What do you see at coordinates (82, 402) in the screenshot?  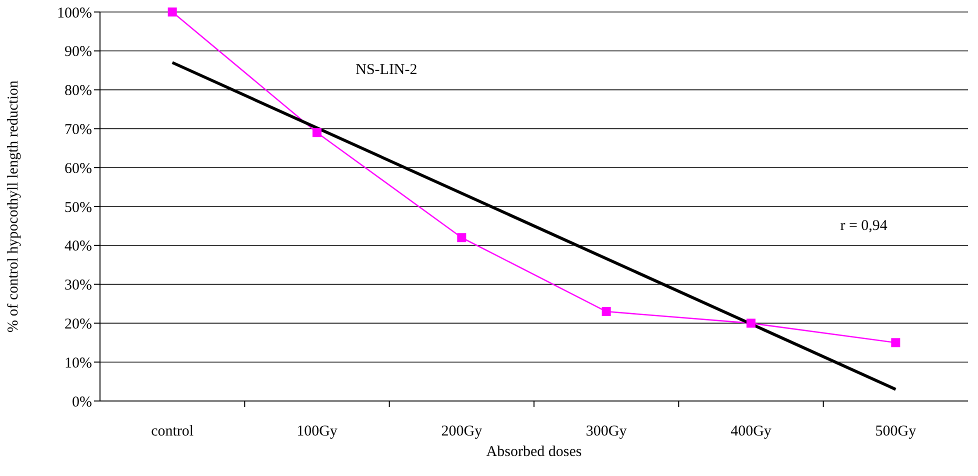 I see `y-tick-label: 0%` at bounding box center [82, 402].